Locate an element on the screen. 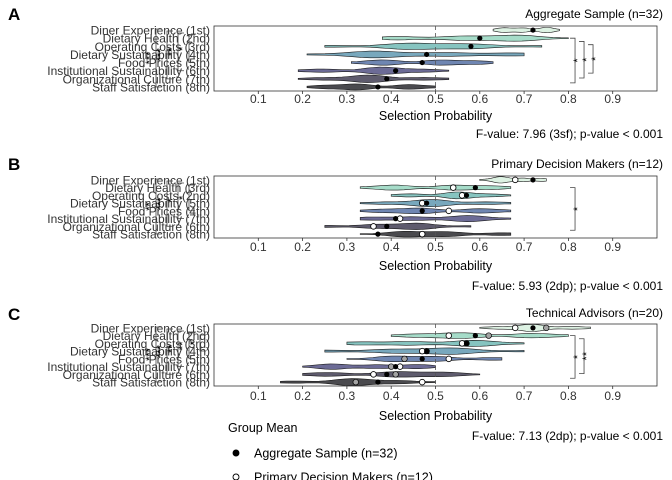  legend-title: Group Mean is located at coordinates (263, 428).